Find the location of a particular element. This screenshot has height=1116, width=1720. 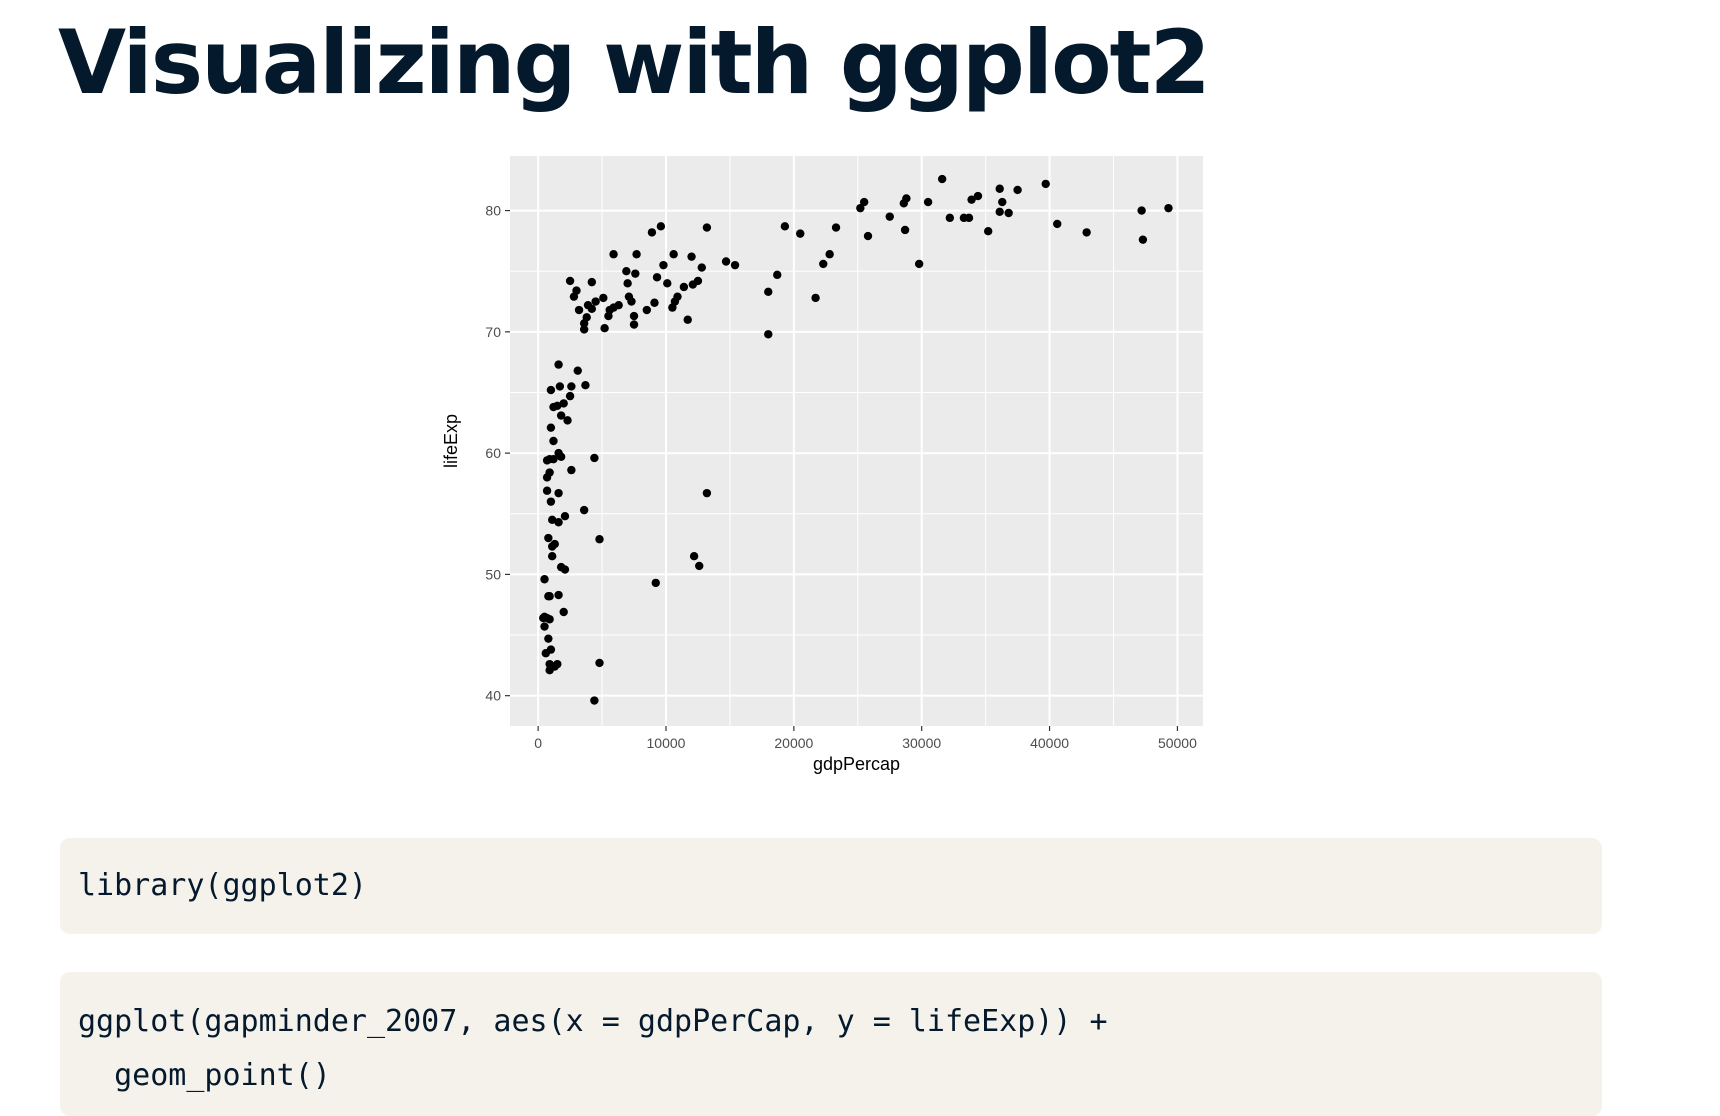

x-axis-label: gdpPercap is located at coordinates (856, 764).